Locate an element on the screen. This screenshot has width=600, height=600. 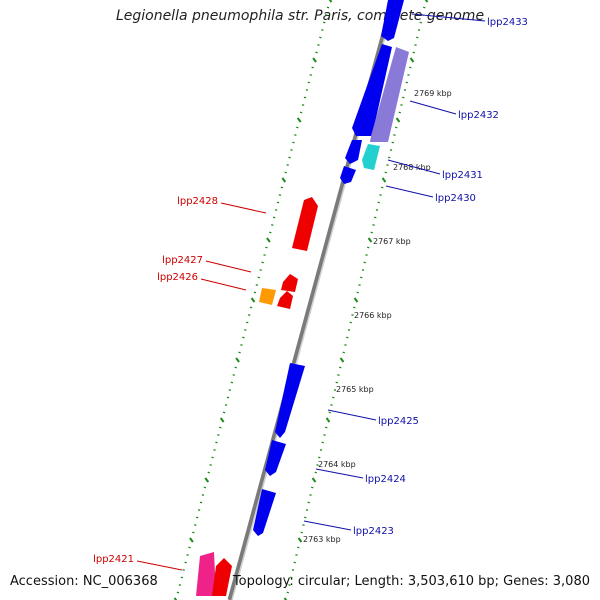
gene-lpp2424 is located at coordinates (275, 458).